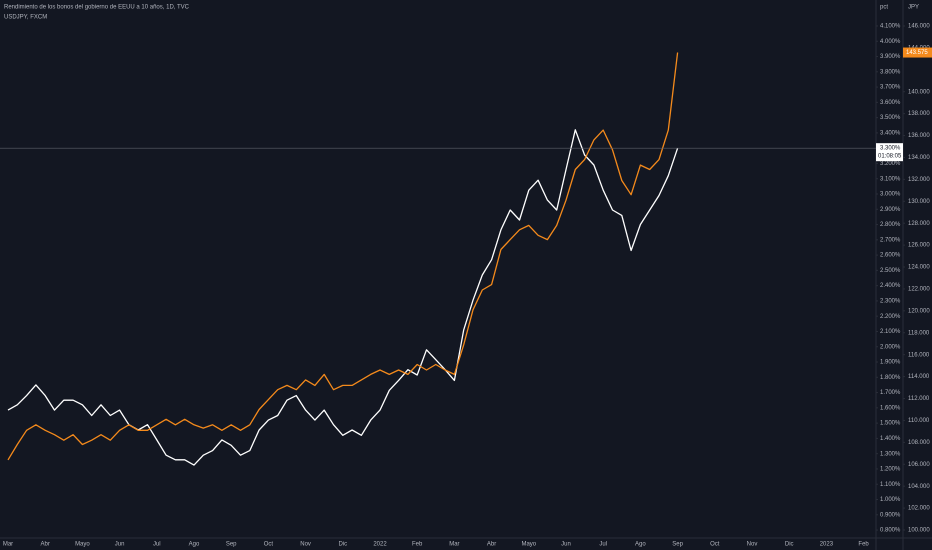 Image resolution: width=932 pixels, height=550 pixels. I want to click on y-tick-label: 3.800%, so click(890, 72).